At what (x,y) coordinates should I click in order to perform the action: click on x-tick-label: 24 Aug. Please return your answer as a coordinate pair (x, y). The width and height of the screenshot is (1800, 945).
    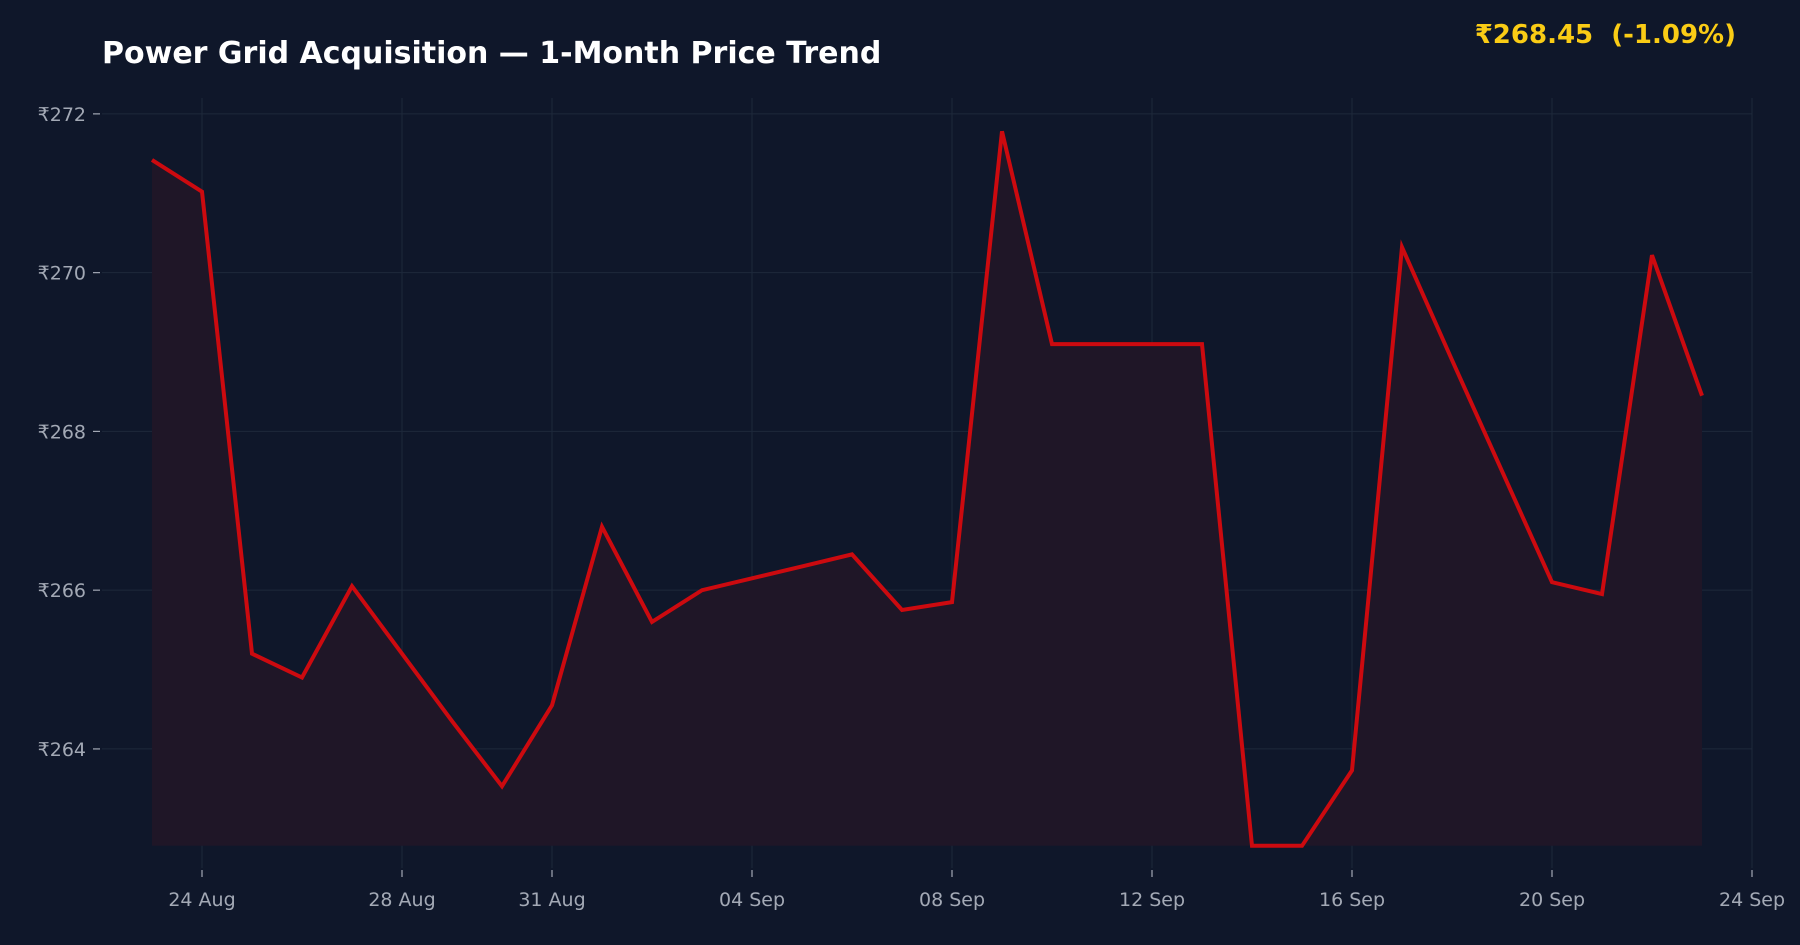
    Looking at the image, I should click on (201, 900).